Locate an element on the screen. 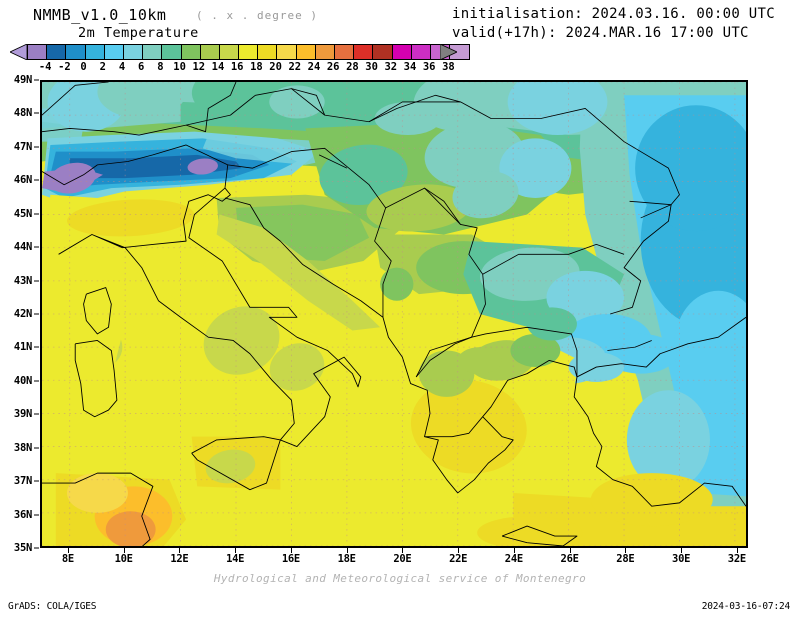  lat-tick-35N is located at coordinates (36, 548).